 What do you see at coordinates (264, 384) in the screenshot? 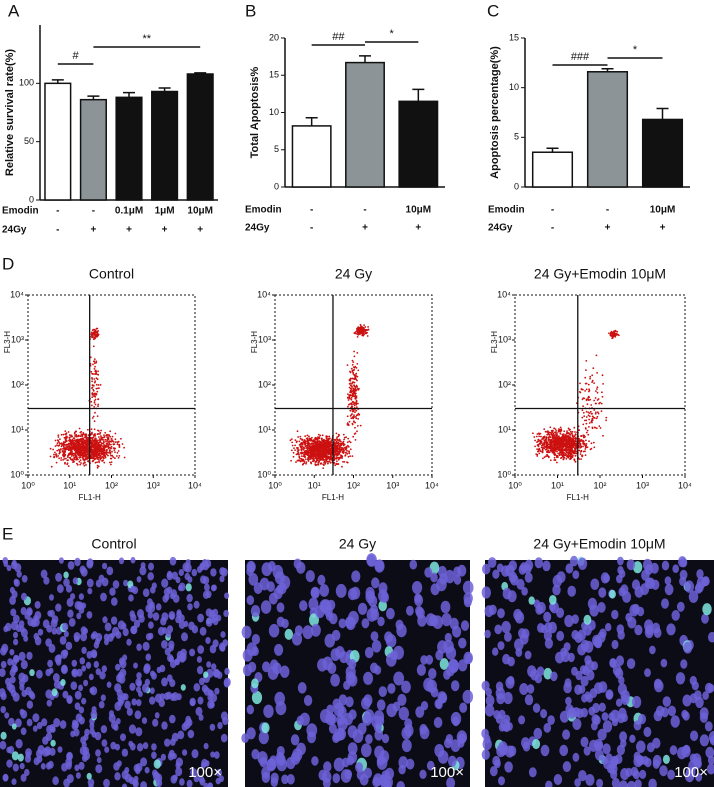
I see `y-tick-label: 10²` at bounding box center [264, 384].